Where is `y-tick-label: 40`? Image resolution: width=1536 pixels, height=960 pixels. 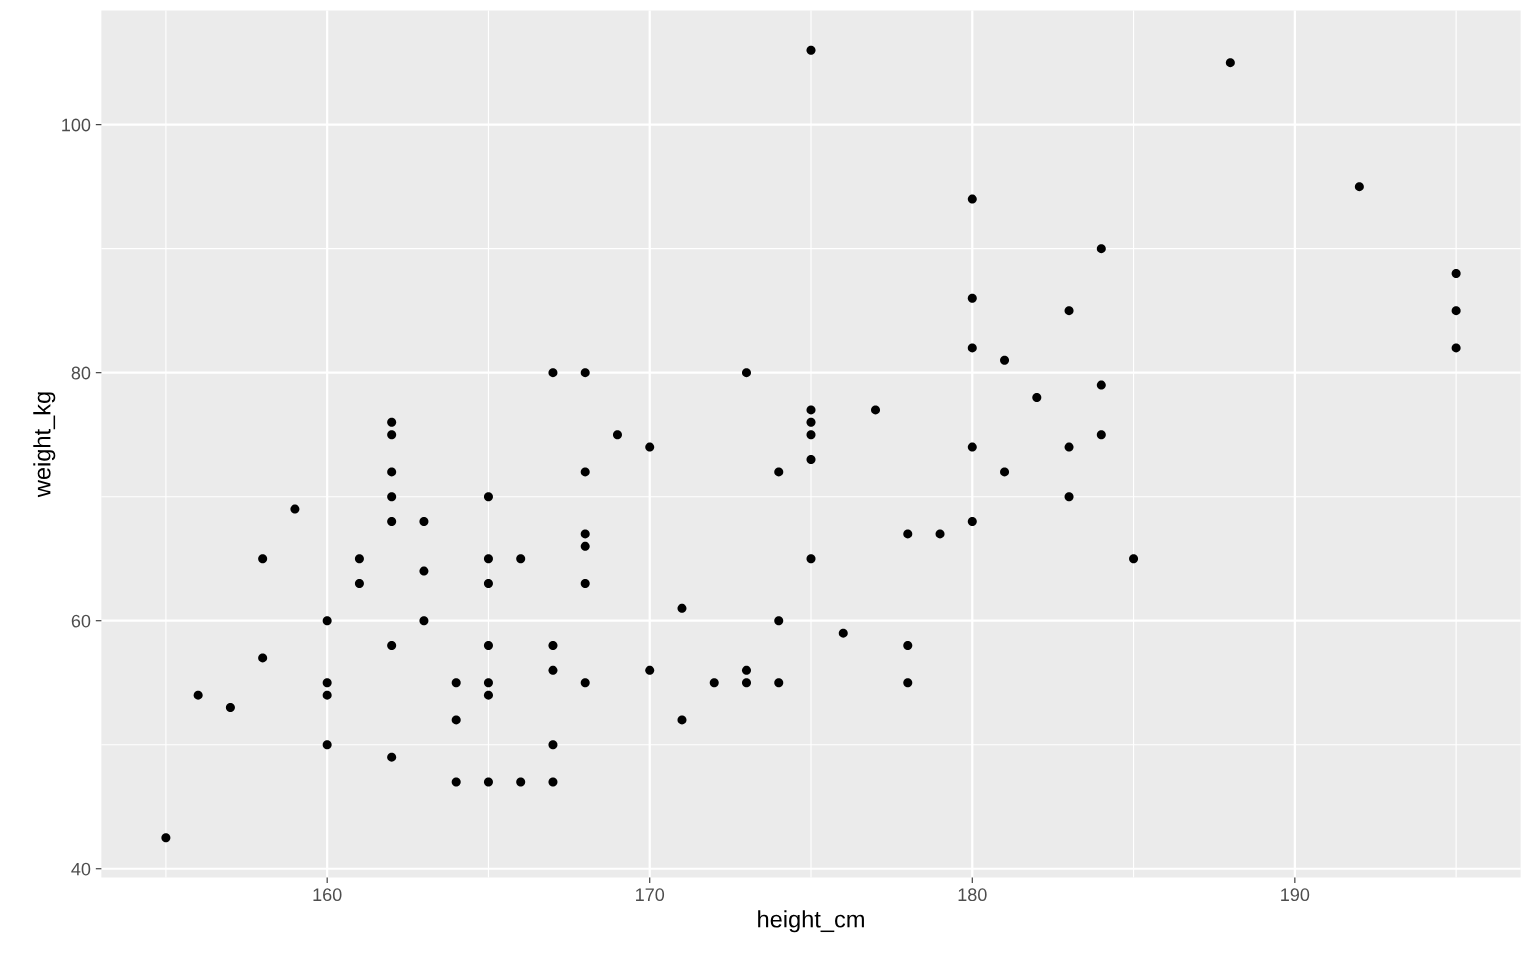 y-tick-label: 40 is located at coordinates (81, 869).